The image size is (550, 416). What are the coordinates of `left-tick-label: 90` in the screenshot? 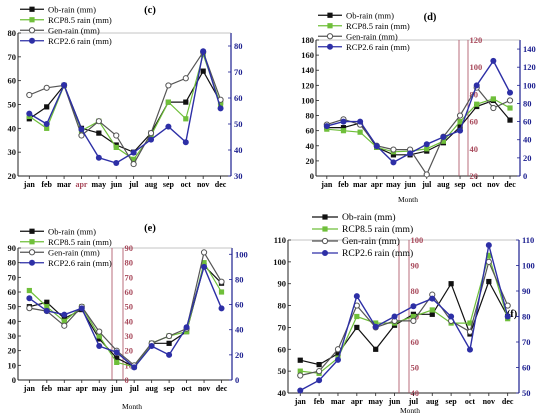 It's located at (12, 248).